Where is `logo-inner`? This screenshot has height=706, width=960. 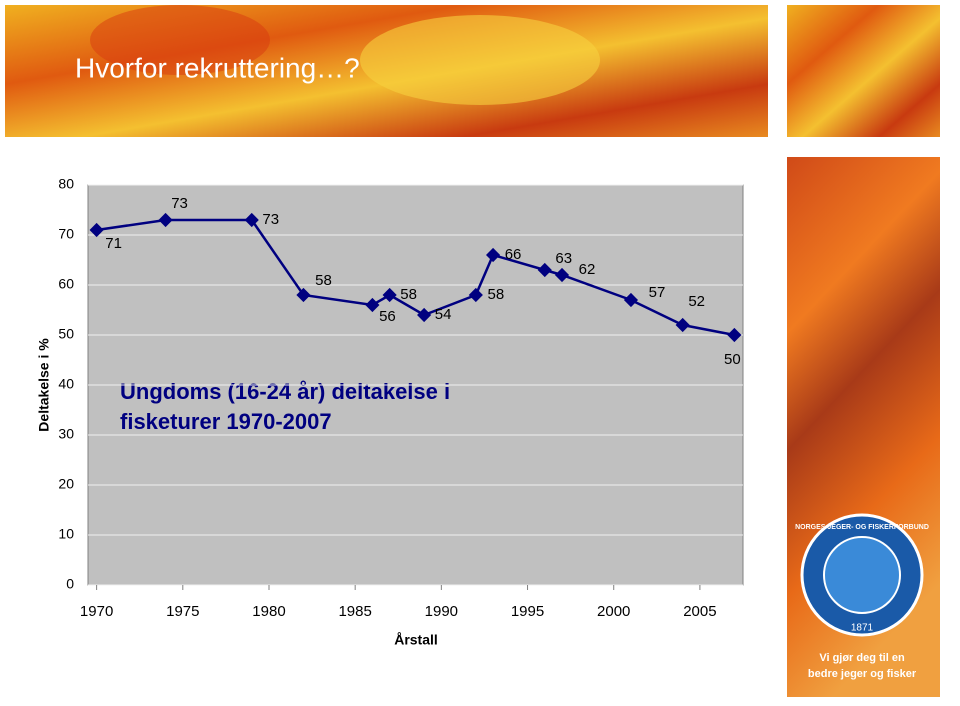 logo-inner is located at coordinates (862, 575).